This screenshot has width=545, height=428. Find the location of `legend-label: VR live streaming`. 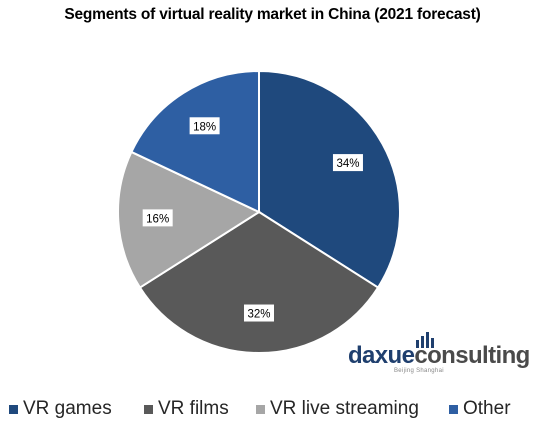

legend-label: VR live streaming is located at coordinates (344, 408).